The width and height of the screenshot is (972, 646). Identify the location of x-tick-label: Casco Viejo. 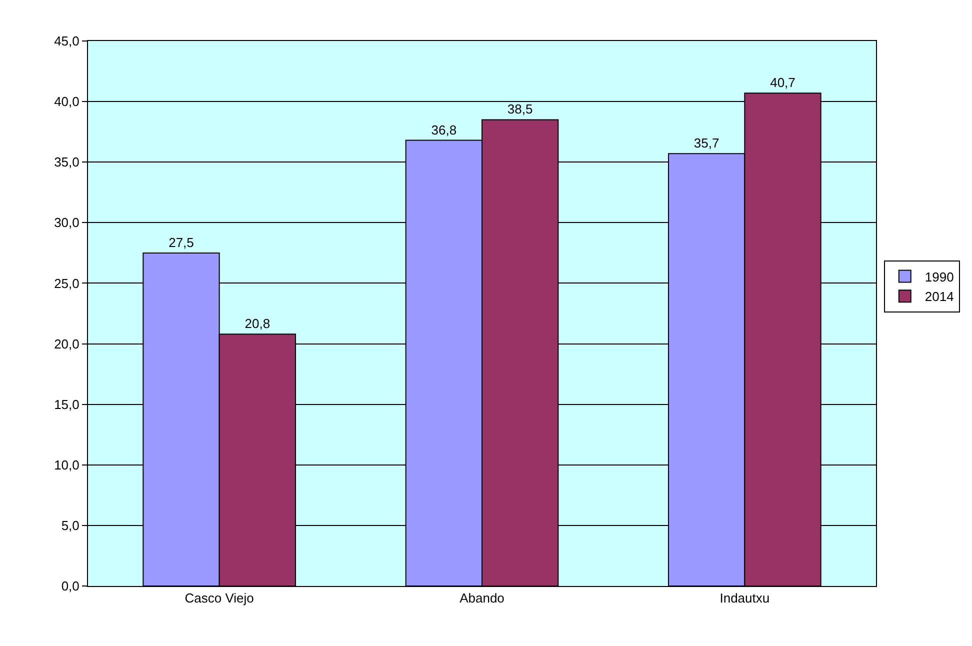
(219, 598).